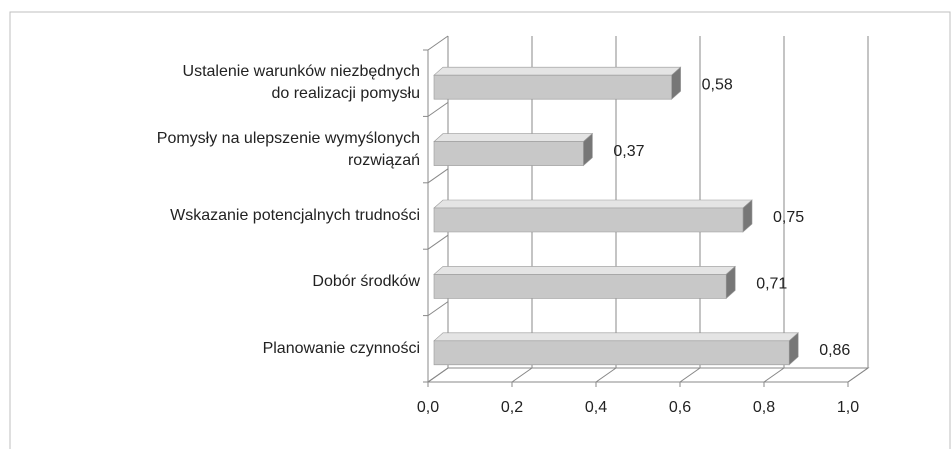 This screenshot has height=449, width=951. I want to click on x-tick-label: 0,4, so click(596, 407).